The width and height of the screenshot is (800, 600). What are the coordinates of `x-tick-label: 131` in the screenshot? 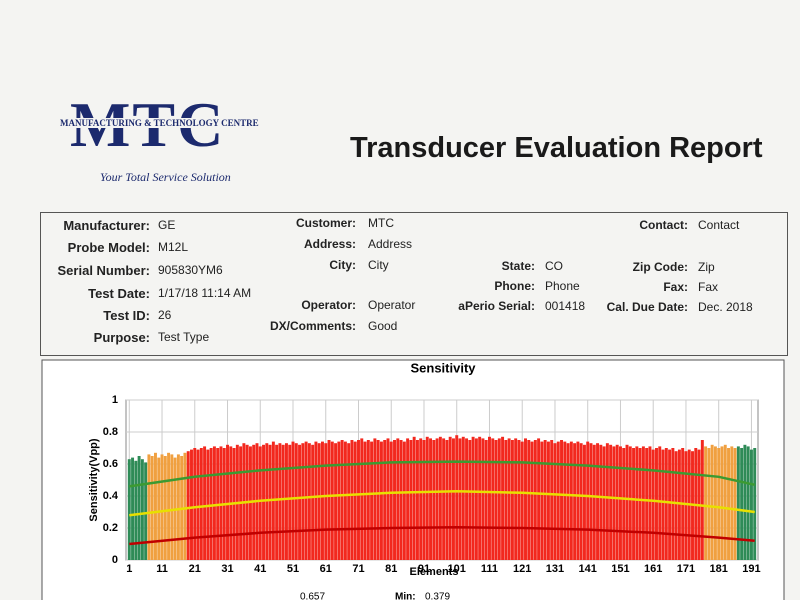 It's located at (555, 569).